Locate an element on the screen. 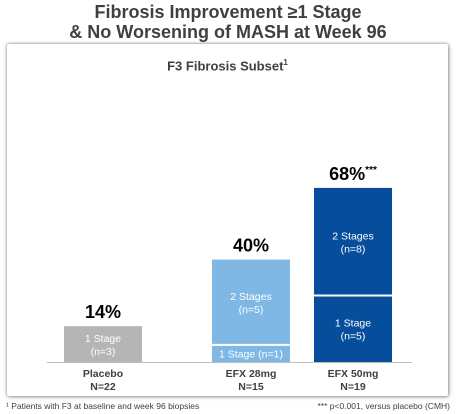 This screenshot has width=456, height=414. segment-label-efx-28mg-1: 1 Stage (n=1) is located at coordinates (251, 354).